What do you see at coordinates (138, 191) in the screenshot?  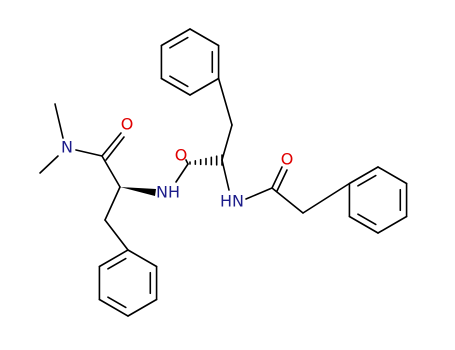 I see `wedge-bond` at bounding box center [138, 191].